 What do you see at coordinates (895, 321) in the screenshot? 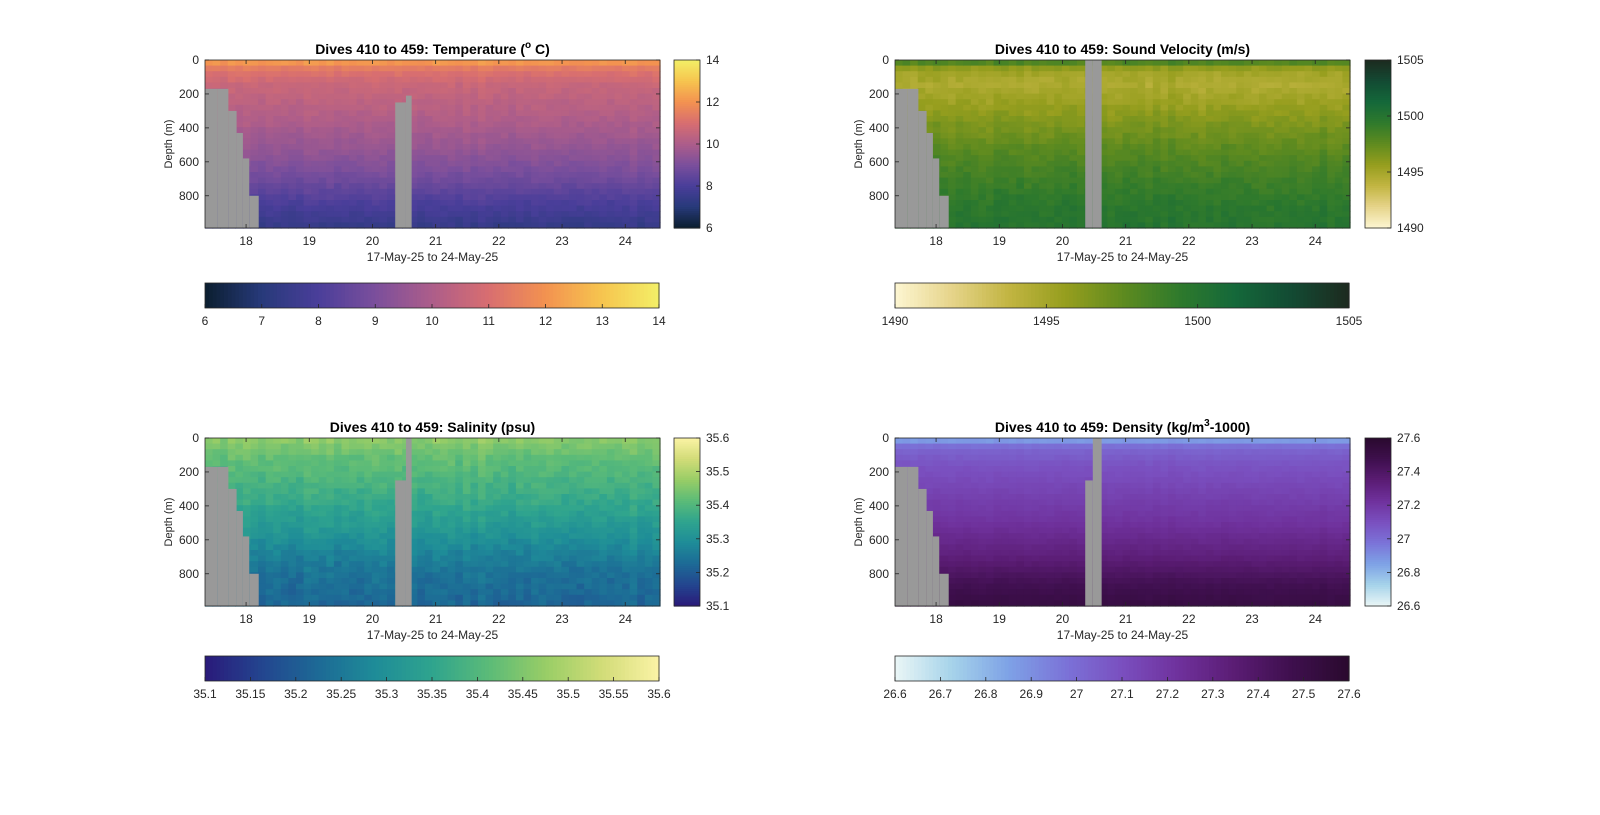
I see `colorbar-tick-label: 1490` at bounding box center [895, 321].